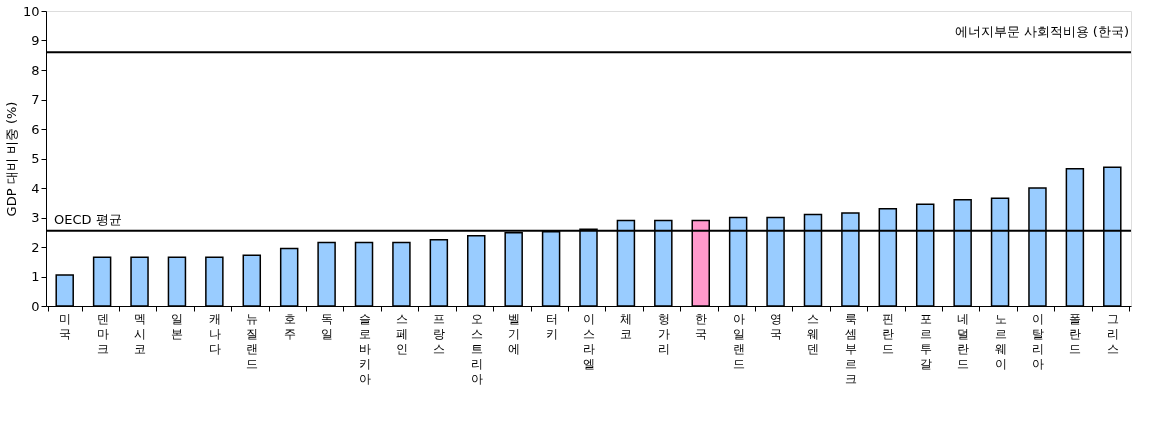 The height and width of the screenshot is (440, 1167). What do you see at coordinates (35, 40) in the screenshot?
I see `y-tick-label: 9` at bounding box center [35, 40].